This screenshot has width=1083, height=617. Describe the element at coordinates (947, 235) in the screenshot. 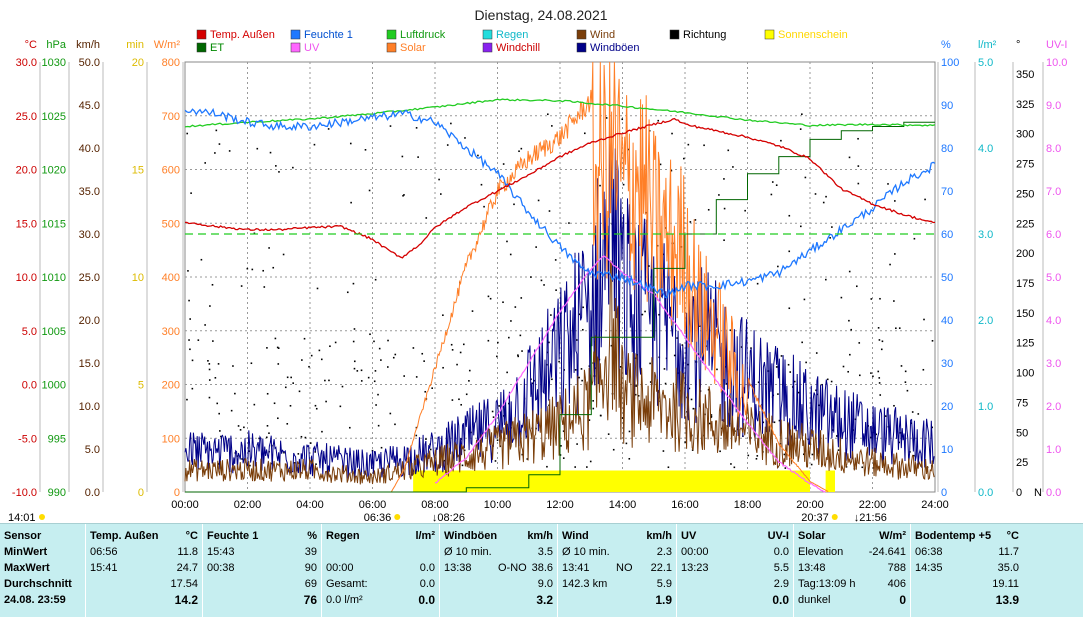

I see `axis-tick-label: 60` at that location.